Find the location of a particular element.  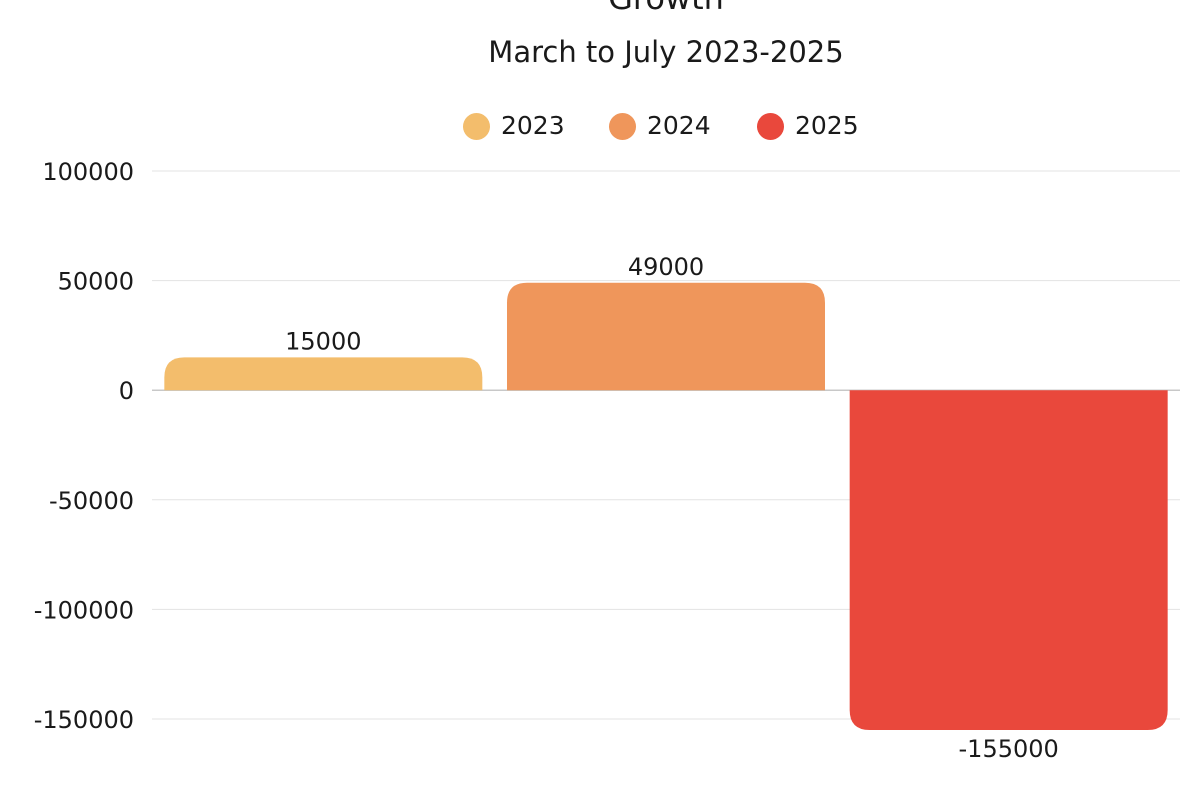

y-tick-label: 100000 is located at coordinates (88, 172).